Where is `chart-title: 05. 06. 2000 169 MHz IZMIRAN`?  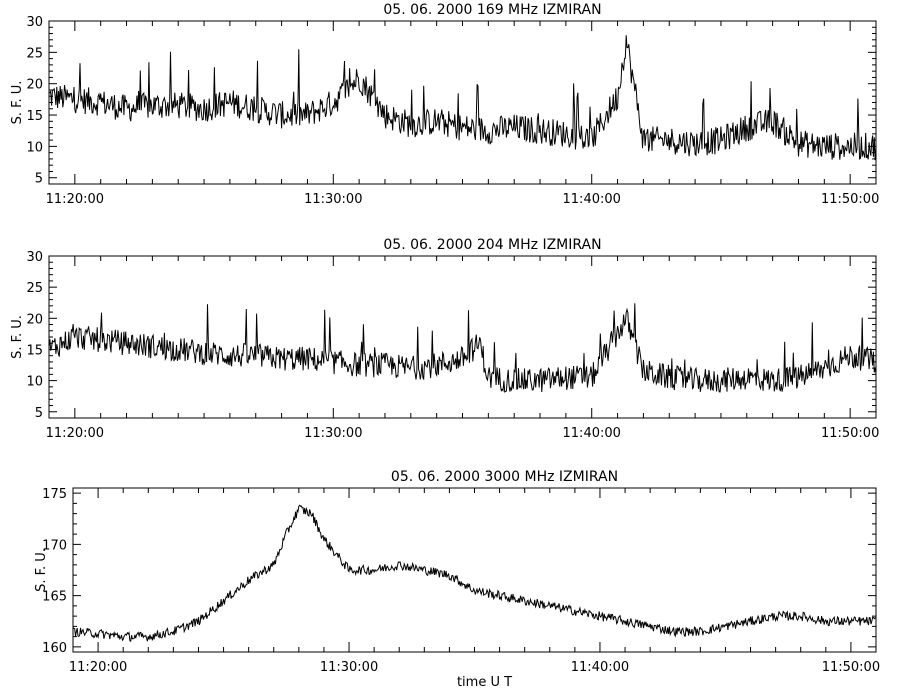
chart-title: 05. 06. 2000 169 MHz IZMIRAN is located at coordinates (492, 10).